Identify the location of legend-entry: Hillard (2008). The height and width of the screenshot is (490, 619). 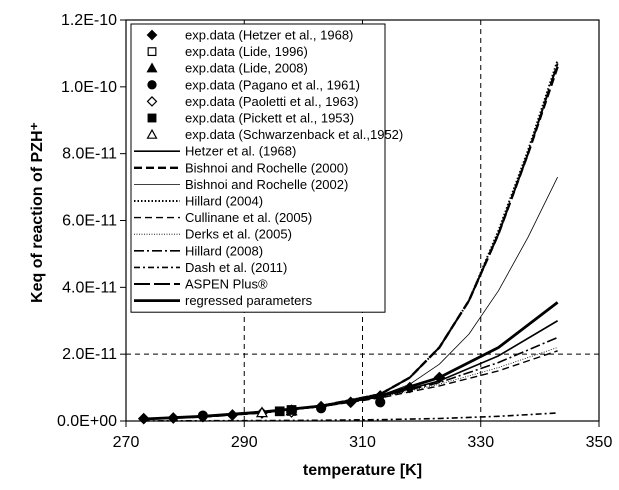
(198, 250).